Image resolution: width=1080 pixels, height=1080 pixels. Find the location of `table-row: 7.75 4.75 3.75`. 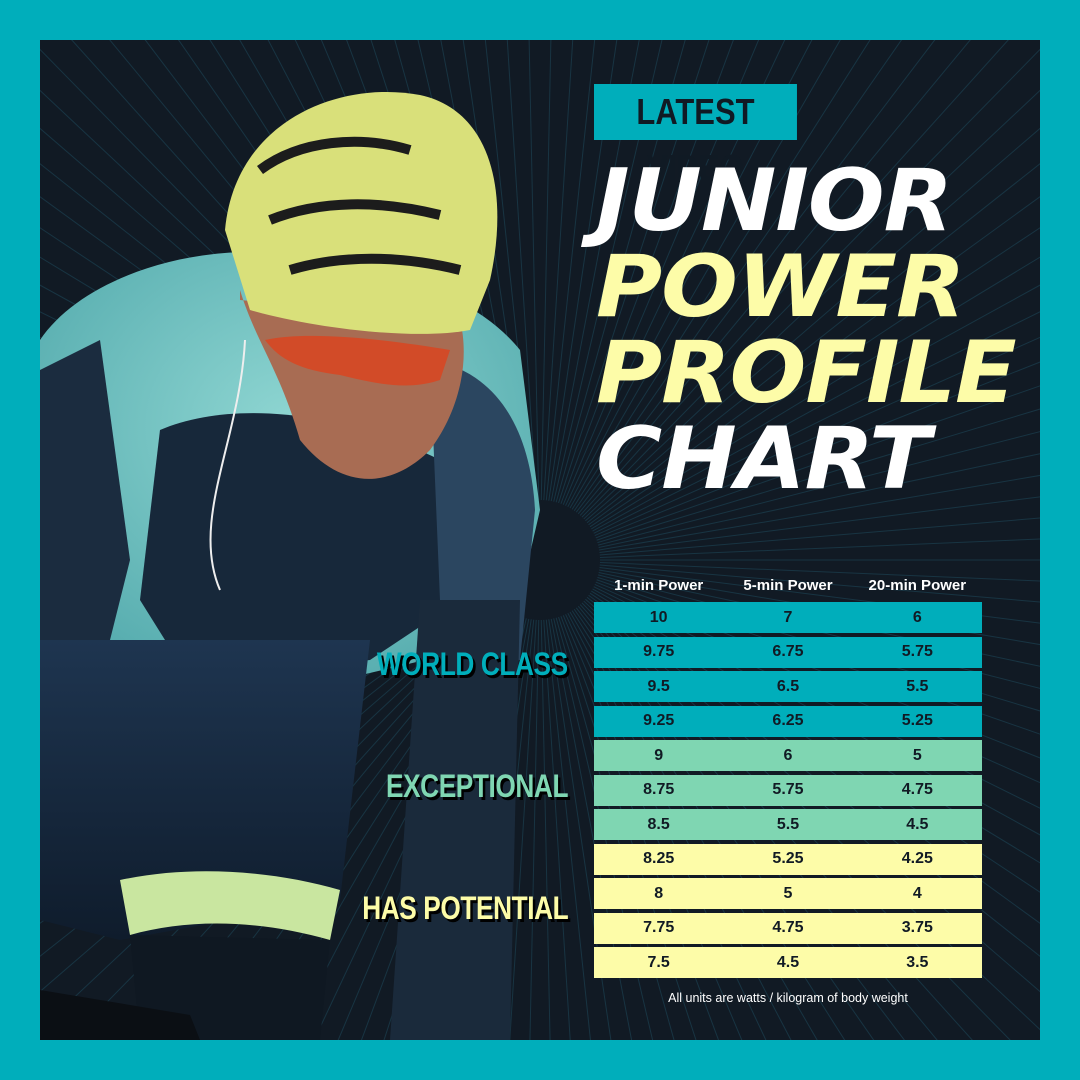

table-row: 7.75 4.75 3.75 is located at coordinates (788, 928).